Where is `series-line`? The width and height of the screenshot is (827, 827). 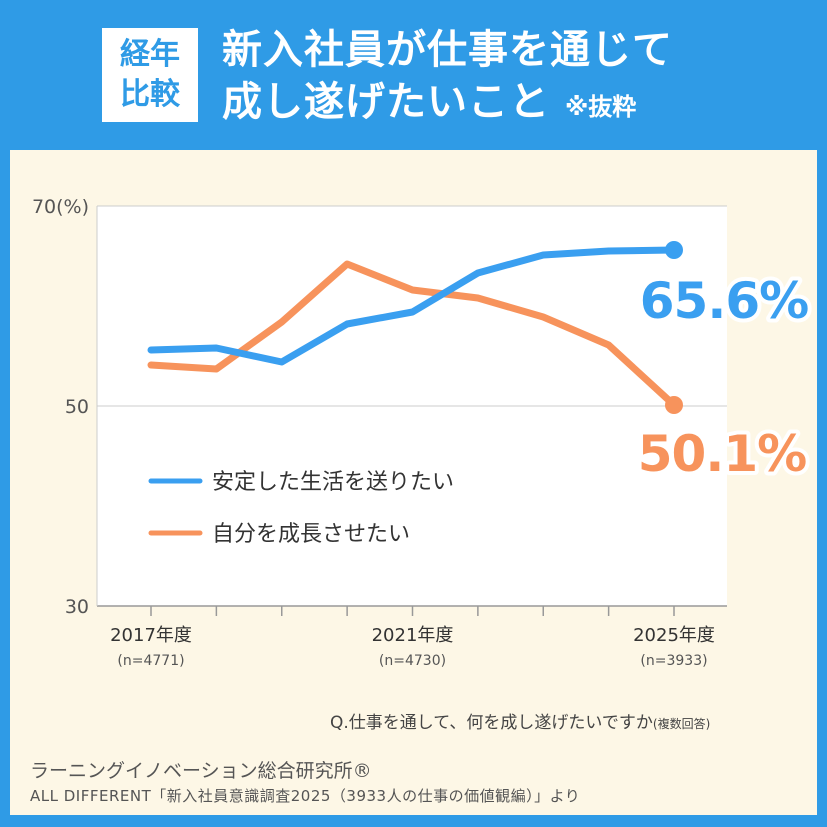 series-line is located at coordinates (412, 306).